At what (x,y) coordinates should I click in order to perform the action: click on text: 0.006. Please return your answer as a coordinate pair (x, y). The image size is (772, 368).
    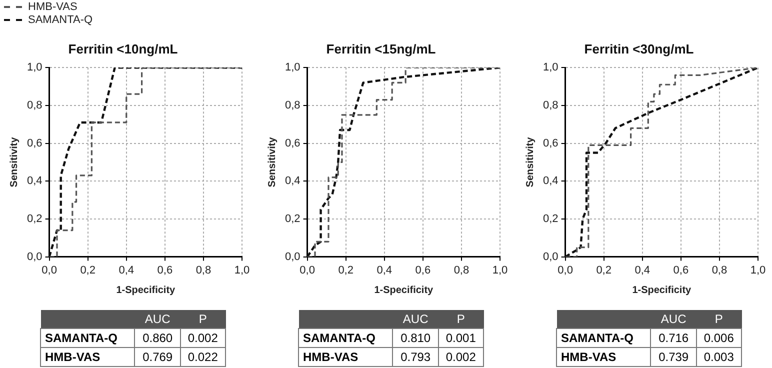
    Looking at the image, I should click on (719, 338).